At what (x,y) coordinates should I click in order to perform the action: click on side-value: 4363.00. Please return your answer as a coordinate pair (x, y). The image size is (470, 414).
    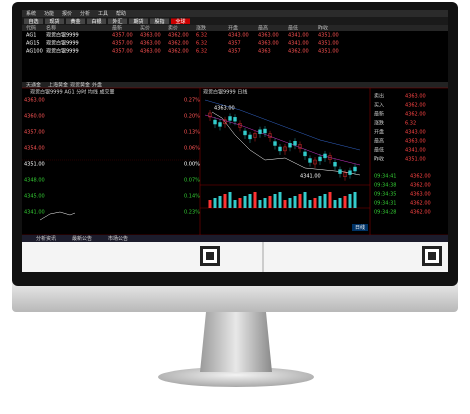
    Looking at the image, I should click on (415, 97).